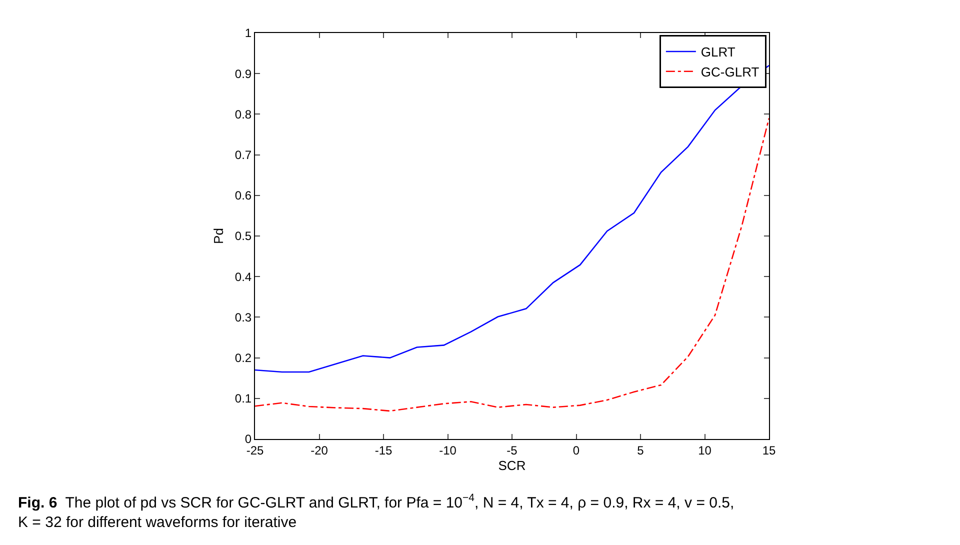 The image size is (960, 545). What do you see at coordinates (705, 450) in the screenshot?
I see `x-tick-label: 10` at bounding box center [705, 450].